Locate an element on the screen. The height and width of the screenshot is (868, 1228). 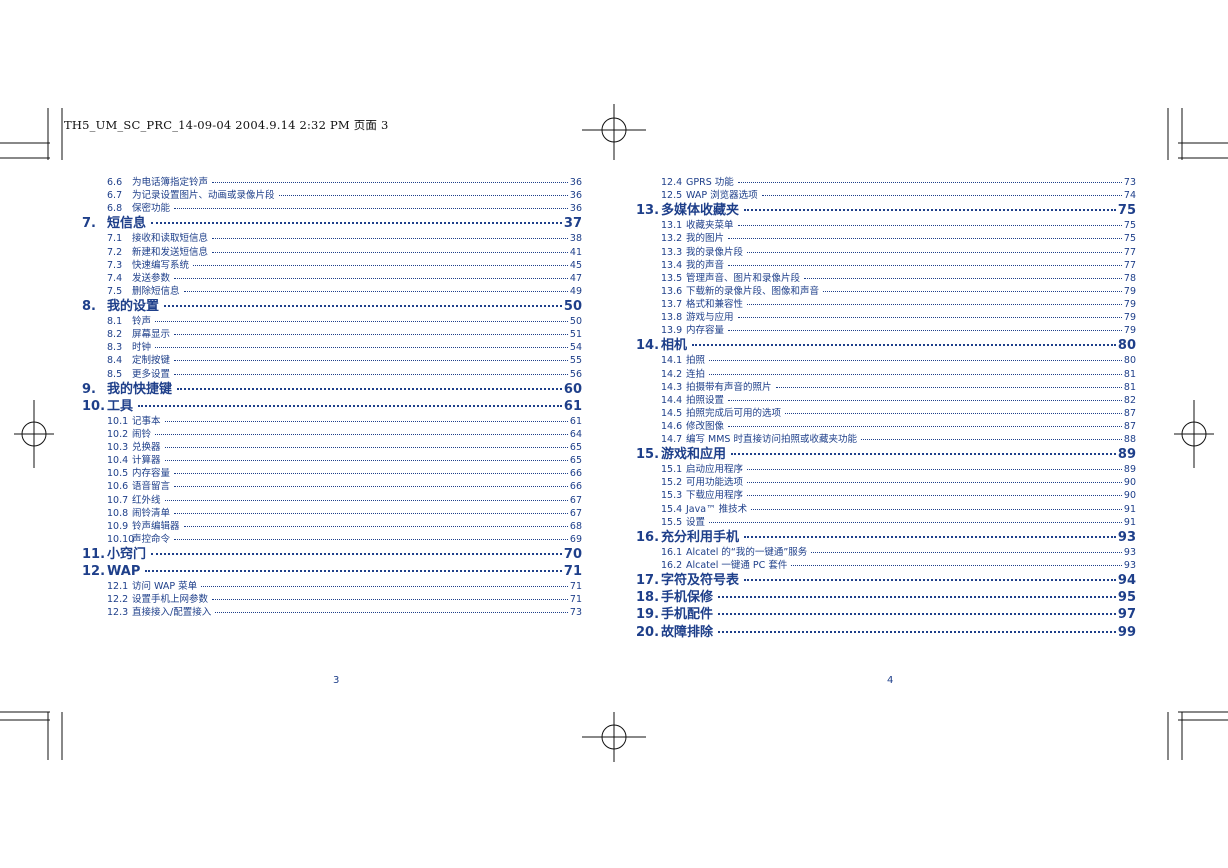
toc-section-entry: 10.5 内存容量 66 is located at coordinates (332, 473).